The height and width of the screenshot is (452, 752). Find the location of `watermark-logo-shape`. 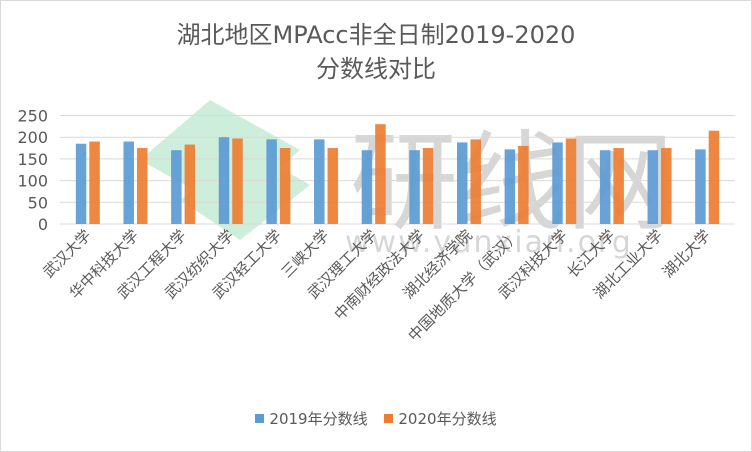

watermark-logo-shape is located at coordinates (245, 195).